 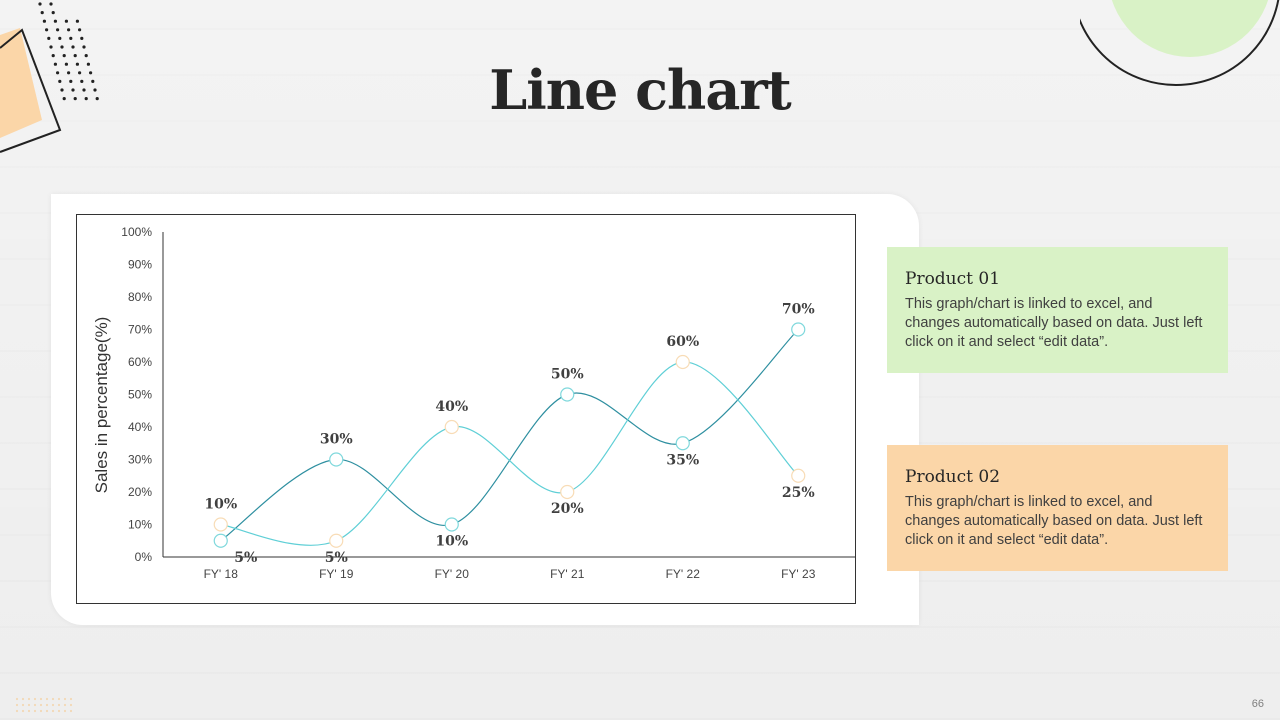 What do you see at coordinates (798, 493) in the screenshot?
I see `data-label: 25%` at bounding box center [798, 493].